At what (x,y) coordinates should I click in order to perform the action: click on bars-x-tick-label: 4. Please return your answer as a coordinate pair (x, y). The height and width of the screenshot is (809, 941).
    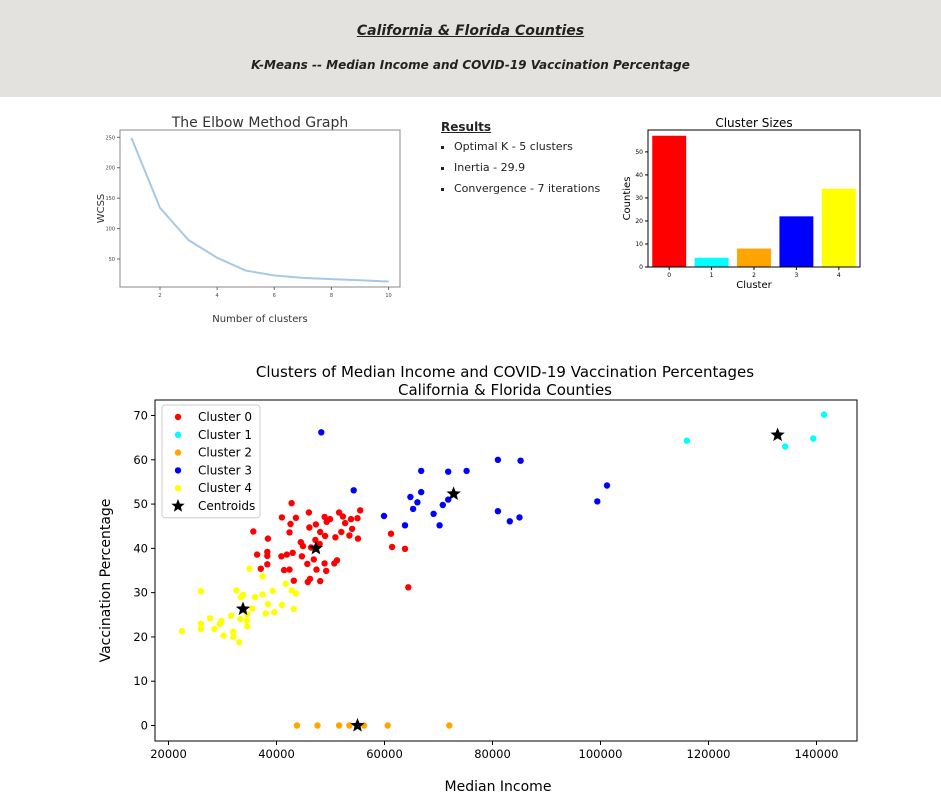
    Looking at the image, I should click on (839, 275).